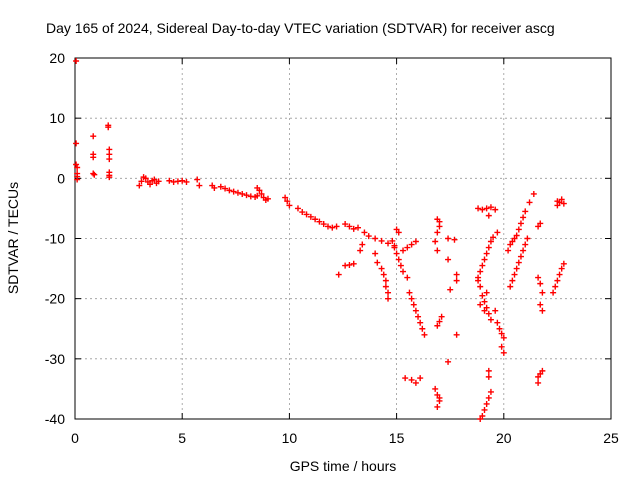  I want to click on y-tick-label: -20, so click(55, 299).